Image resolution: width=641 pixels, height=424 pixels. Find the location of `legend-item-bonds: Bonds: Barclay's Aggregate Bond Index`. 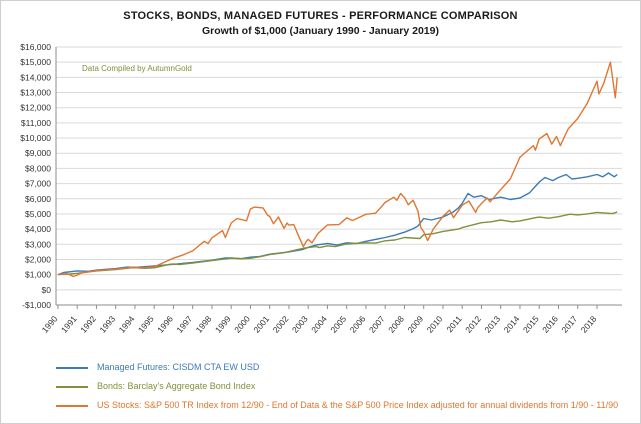

legend-item-bonds: Bonds: Barclay's Aggregate Bond Index is located at coordinates (348, 386).